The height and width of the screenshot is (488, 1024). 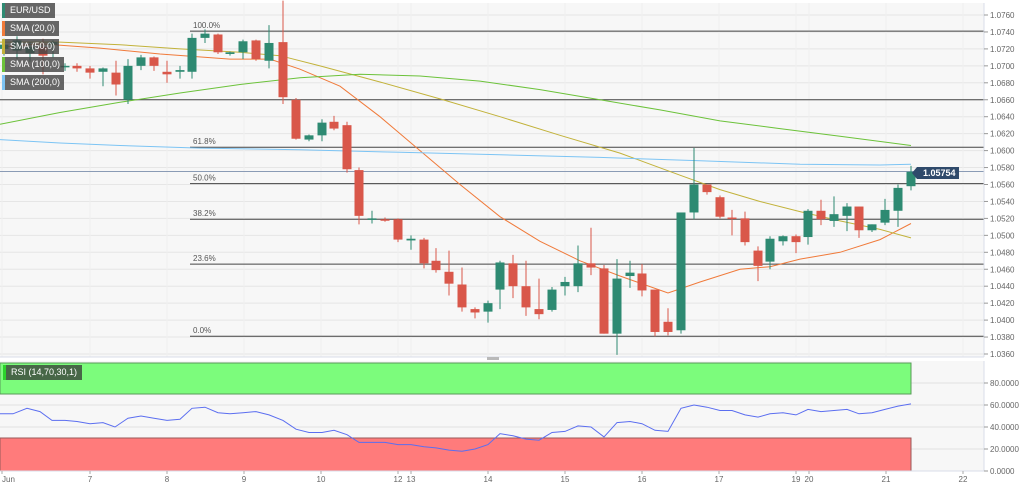 What do you see at coordinates (796, 479) in the screenshot?
I see `svg-text: 19` at bounding box center [796, 479].